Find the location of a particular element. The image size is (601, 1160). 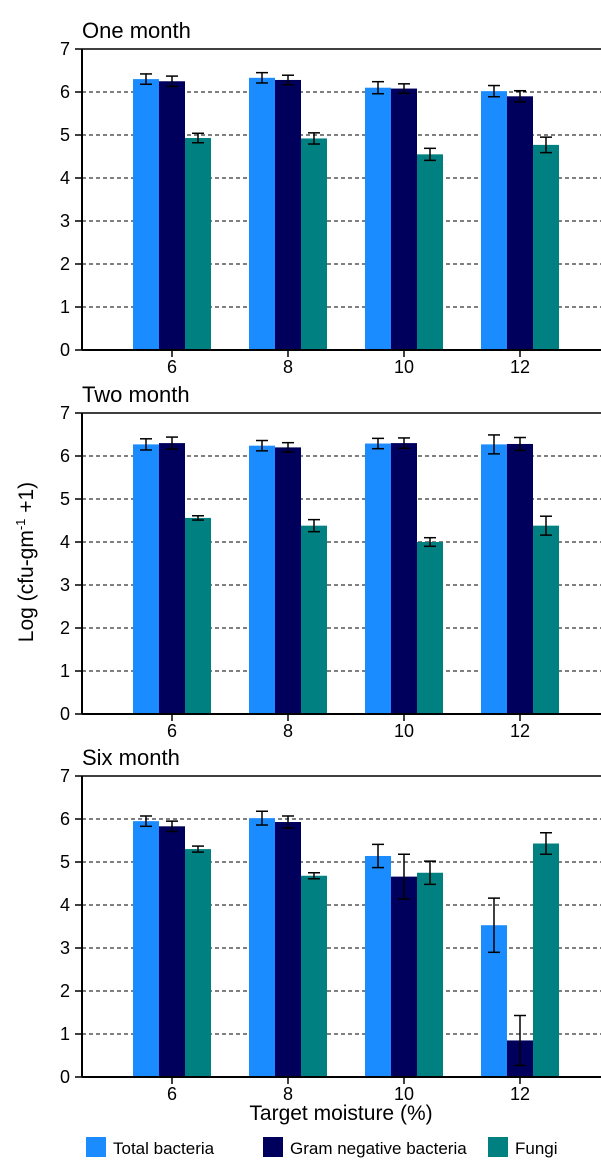

legend-label: Total bacteria is located at coordinates (164, 1148).